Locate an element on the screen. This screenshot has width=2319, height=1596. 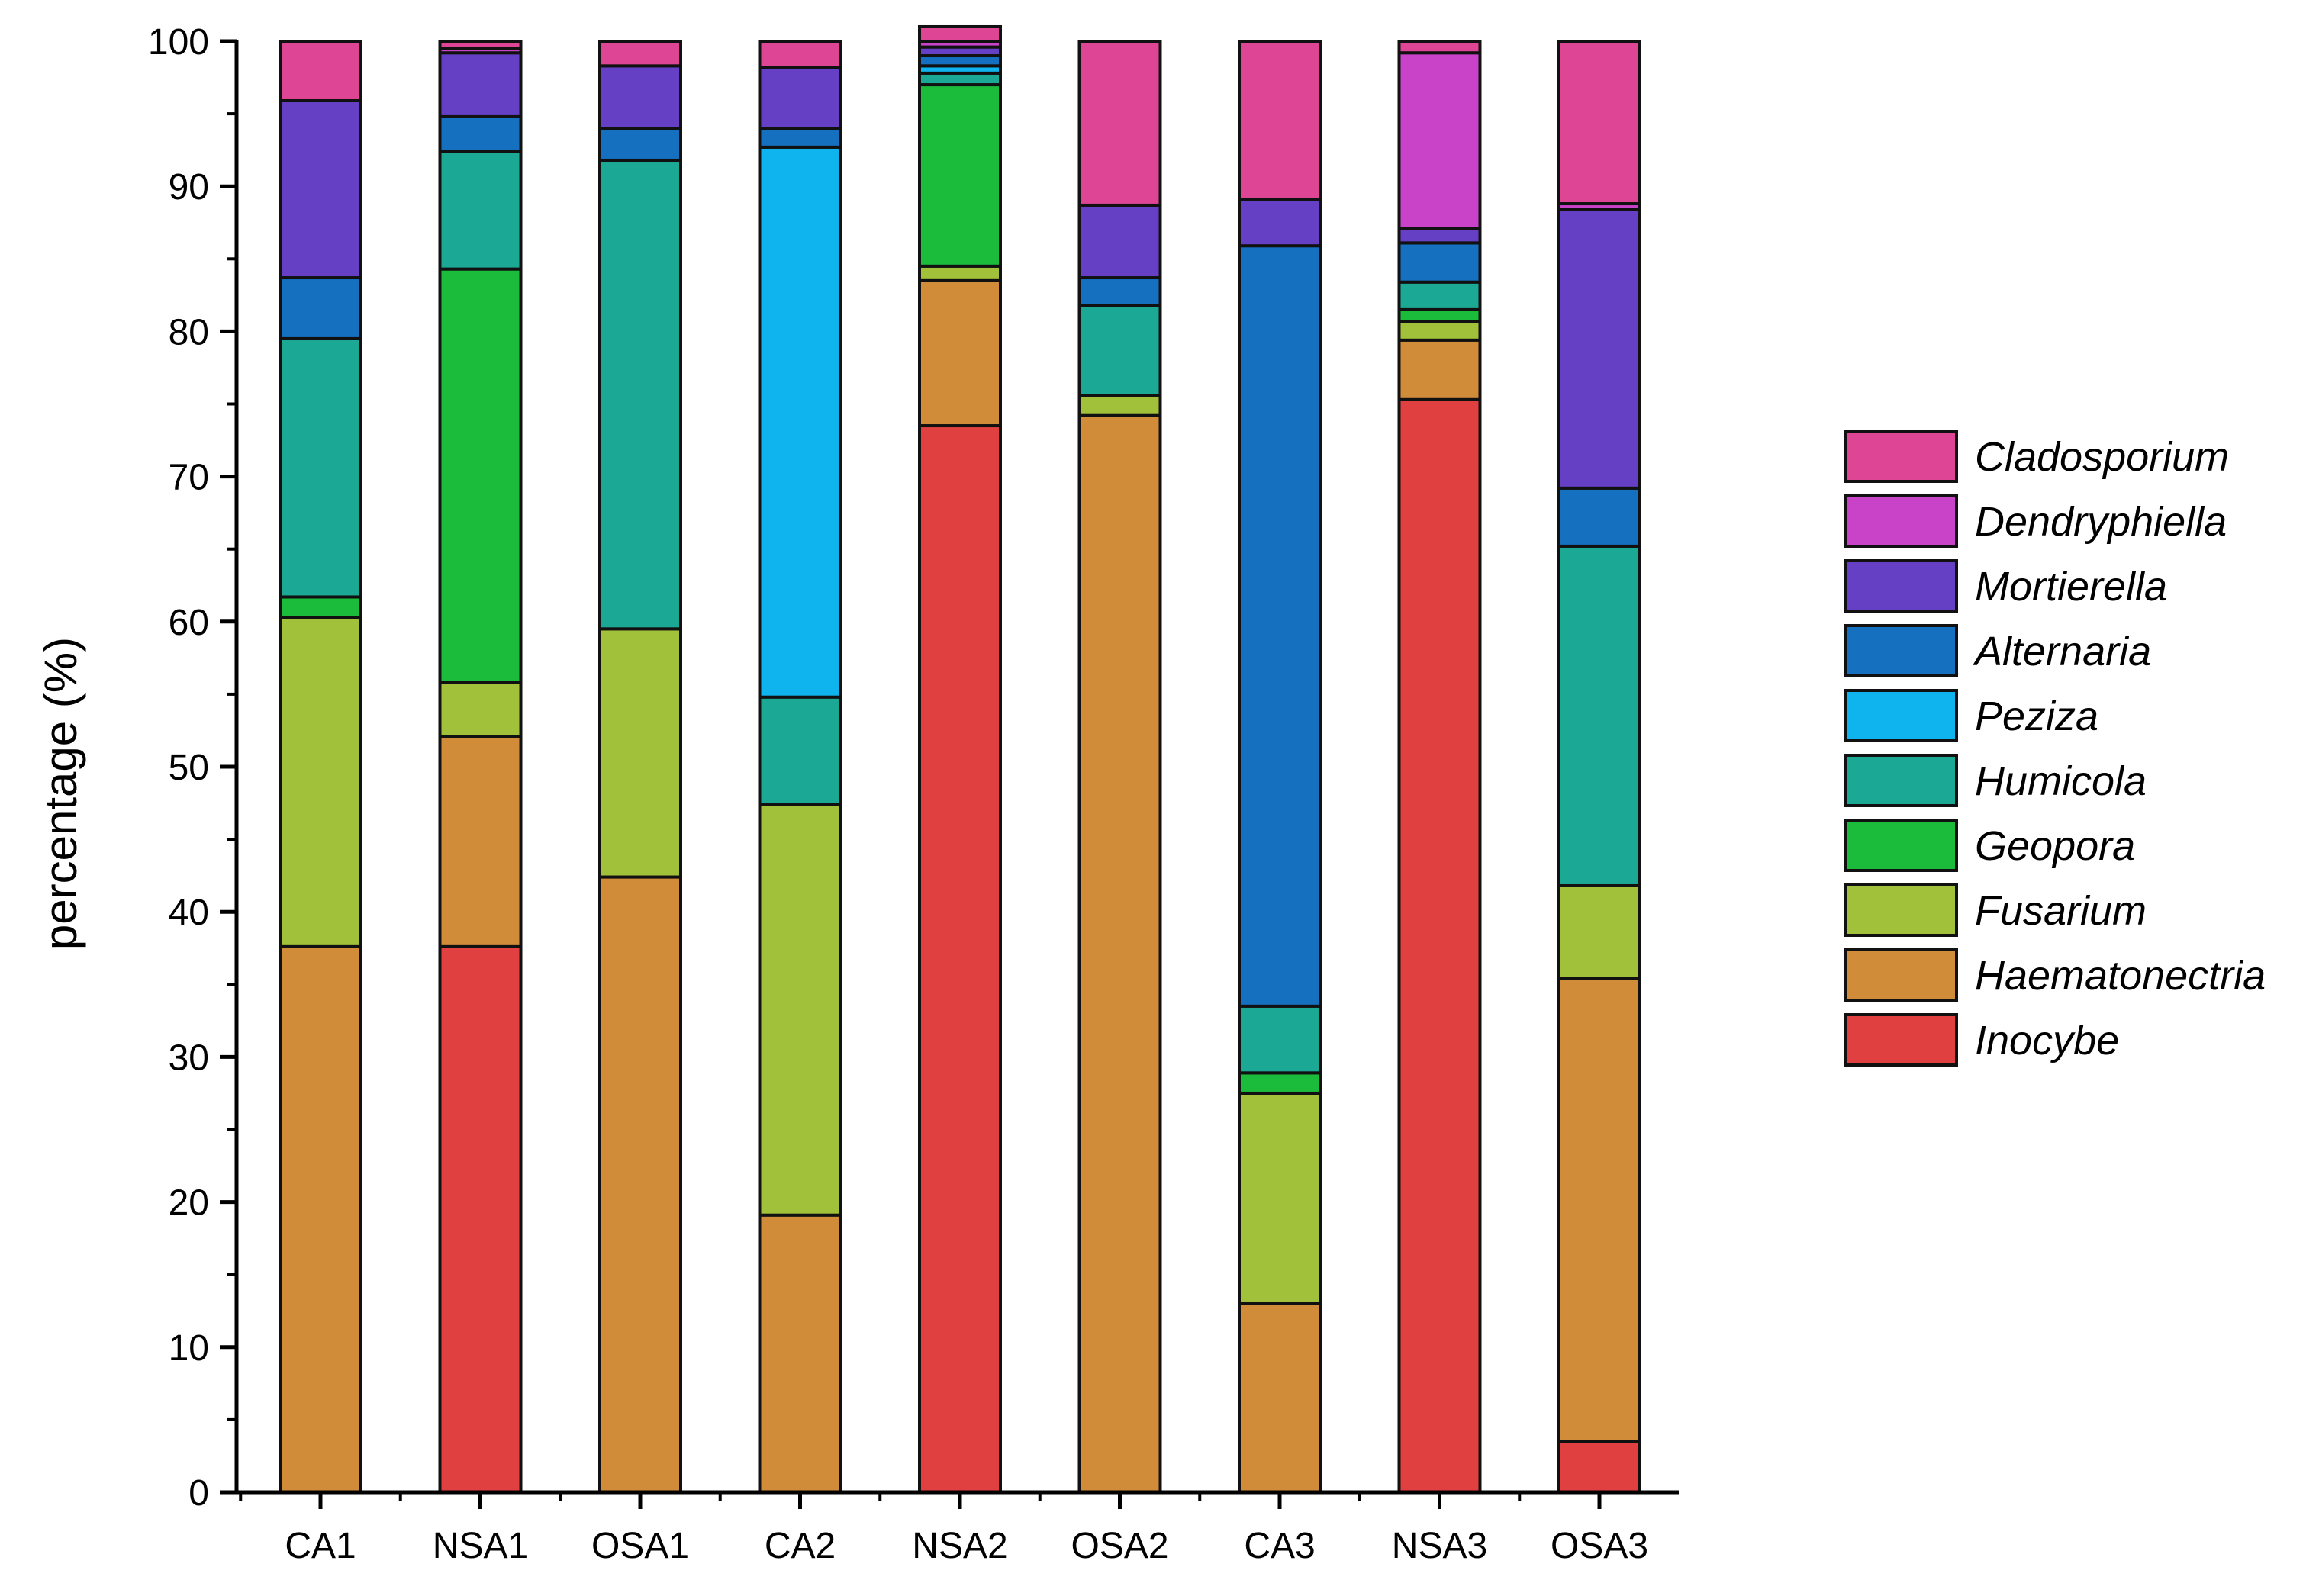
bar-segment-ca1-cladosporium is located at coordinates (320, 71).